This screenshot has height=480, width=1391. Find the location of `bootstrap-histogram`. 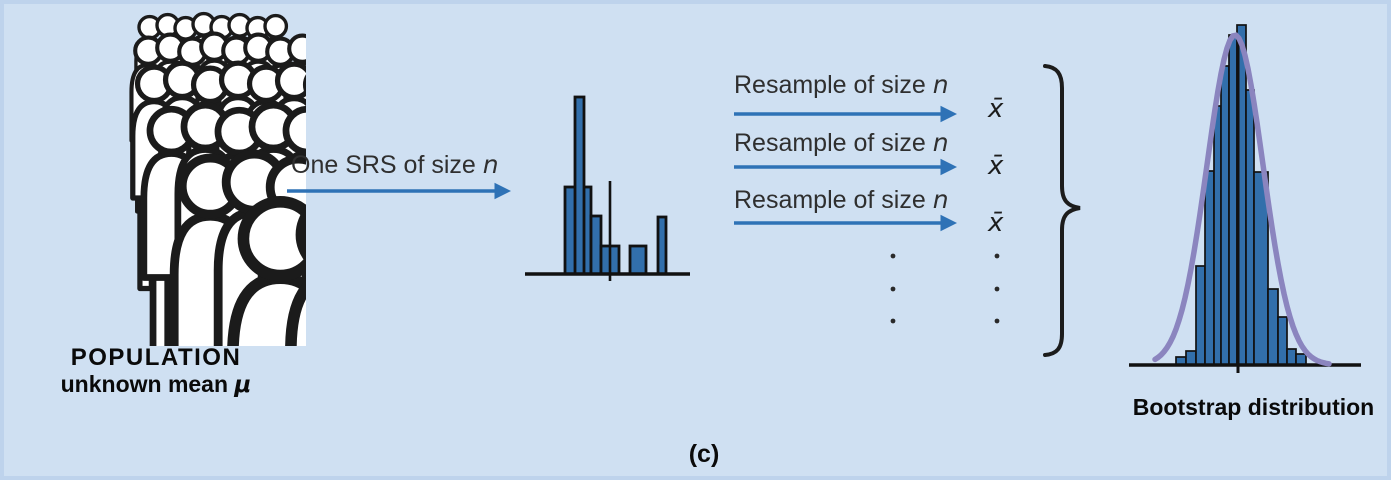

bootstrap-histogram is located at coordinates (1245, 198).